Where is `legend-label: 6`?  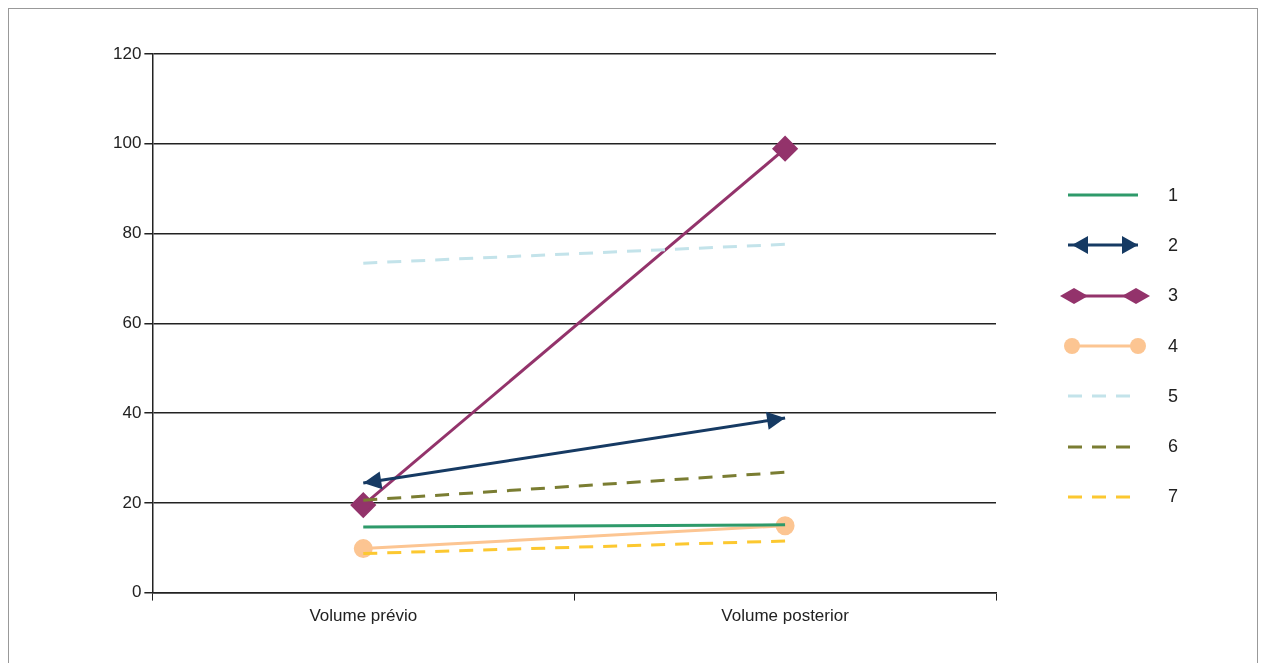
legend-label: 6 is located at coordinates (1173, 447).